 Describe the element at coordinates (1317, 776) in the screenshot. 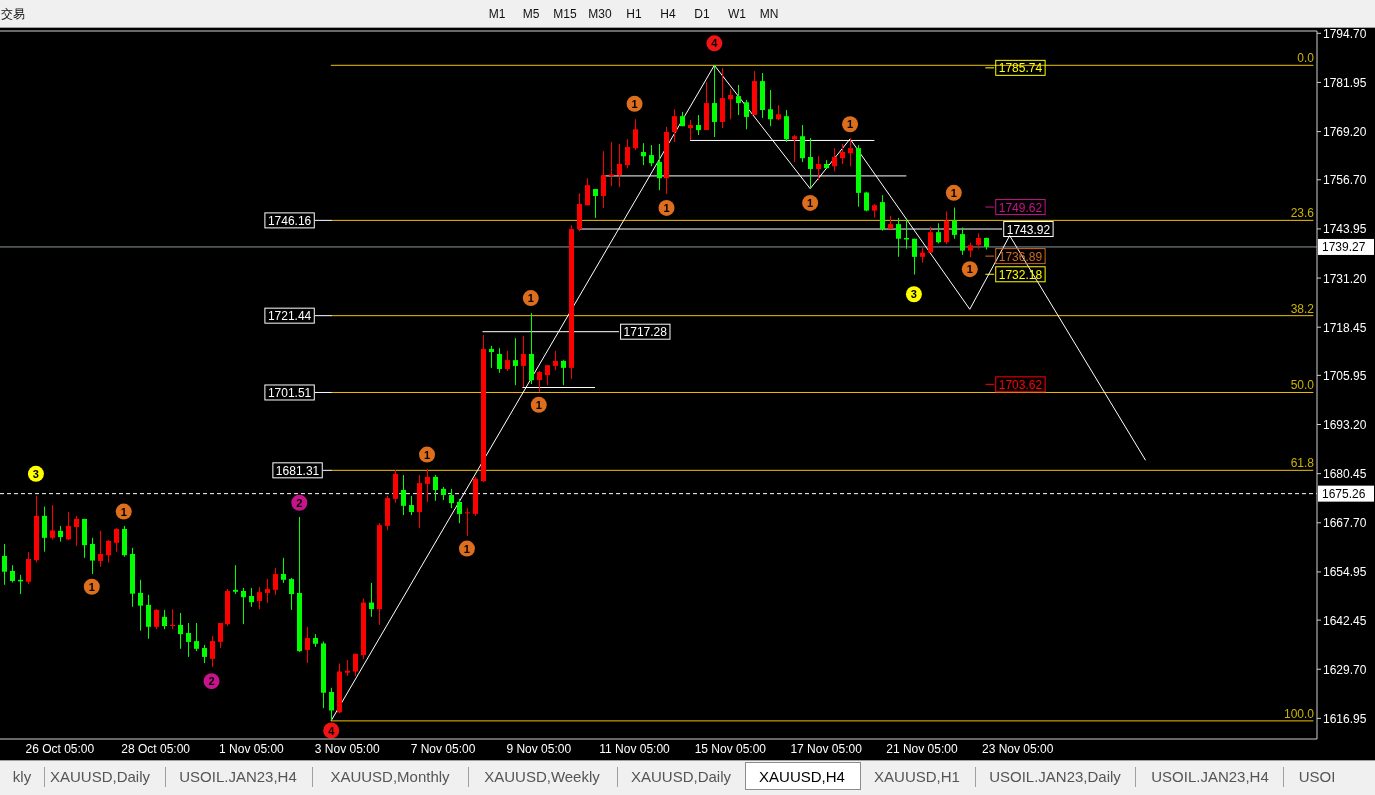

I see `tab-text: USOI` at that location.